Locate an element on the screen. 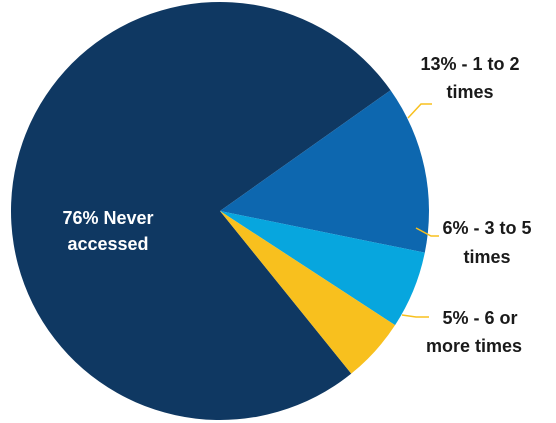  leader-line-six-or-more-times is located at coordinates (415, 316).